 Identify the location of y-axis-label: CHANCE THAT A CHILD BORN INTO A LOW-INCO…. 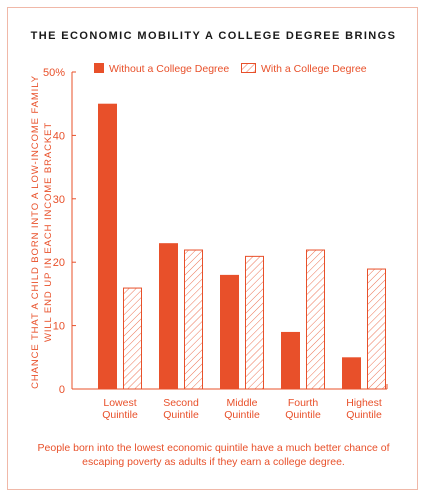
(42, 232).